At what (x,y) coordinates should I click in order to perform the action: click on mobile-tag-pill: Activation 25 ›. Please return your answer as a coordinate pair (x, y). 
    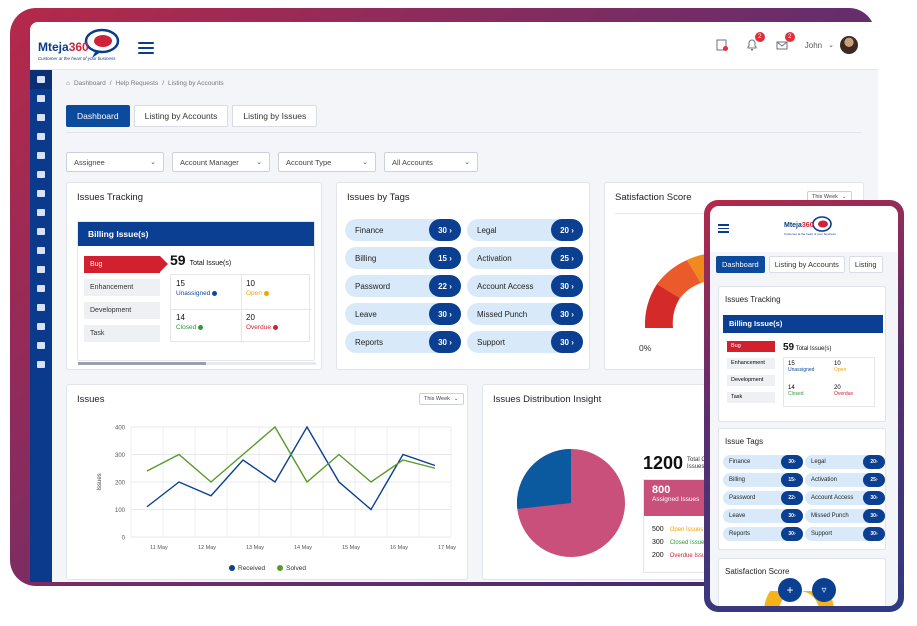
    Looking at the image, I should click on (845, 480).